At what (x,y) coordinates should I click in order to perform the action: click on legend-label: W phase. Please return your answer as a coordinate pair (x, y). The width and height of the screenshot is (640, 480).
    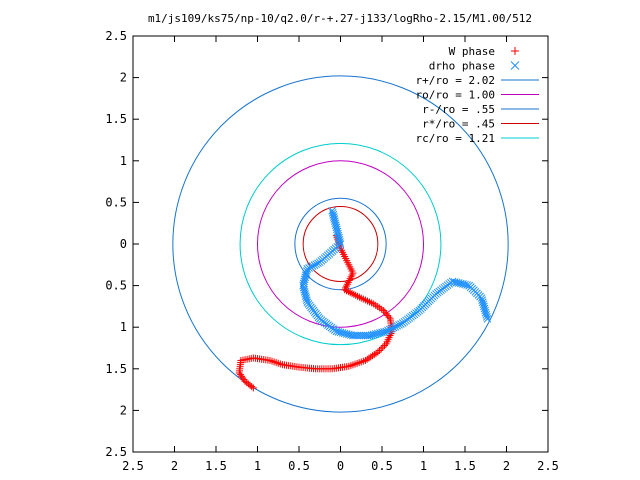
    Looking at the image, I should click on (472, 51).